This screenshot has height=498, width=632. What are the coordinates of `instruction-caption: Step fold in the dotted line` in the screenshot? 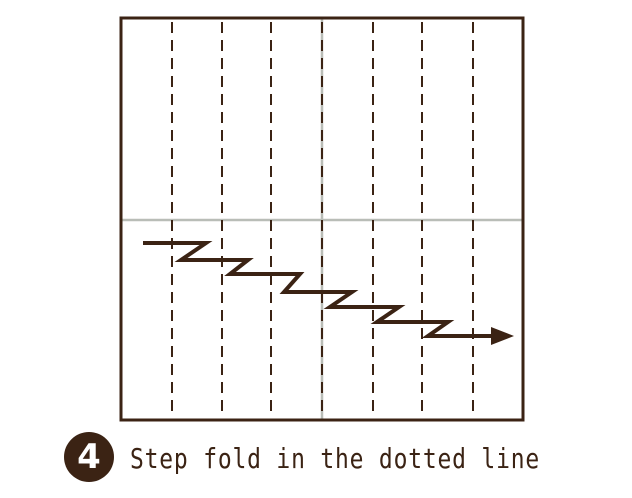 It's located at (335, 458).